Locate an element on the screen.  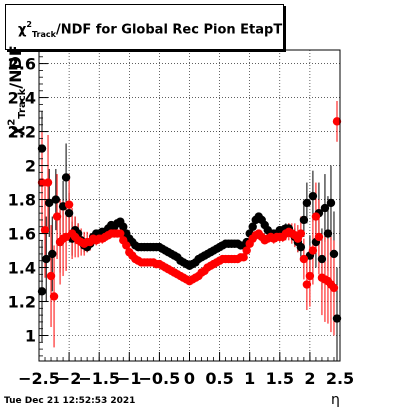
y-tick-label: 1.2 is located at coordinates (22, 302).